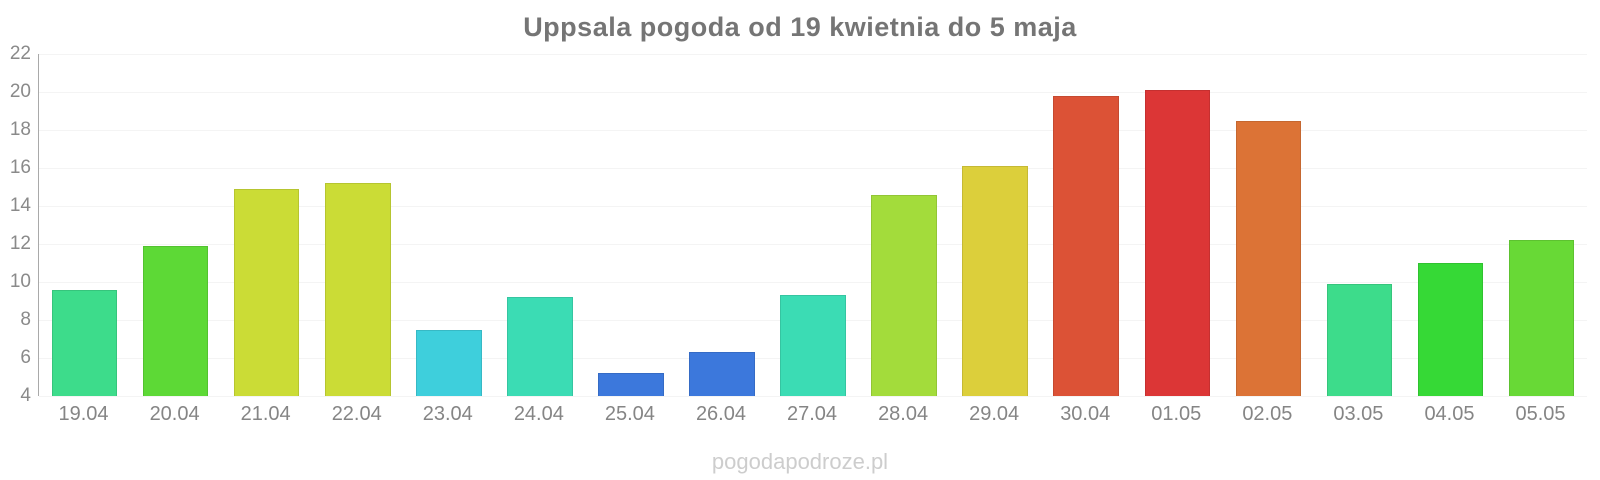  What do you see at coordinates (449, 362) in the screenshot?
I see `bar-23.04` at bounding box center [449, 362].